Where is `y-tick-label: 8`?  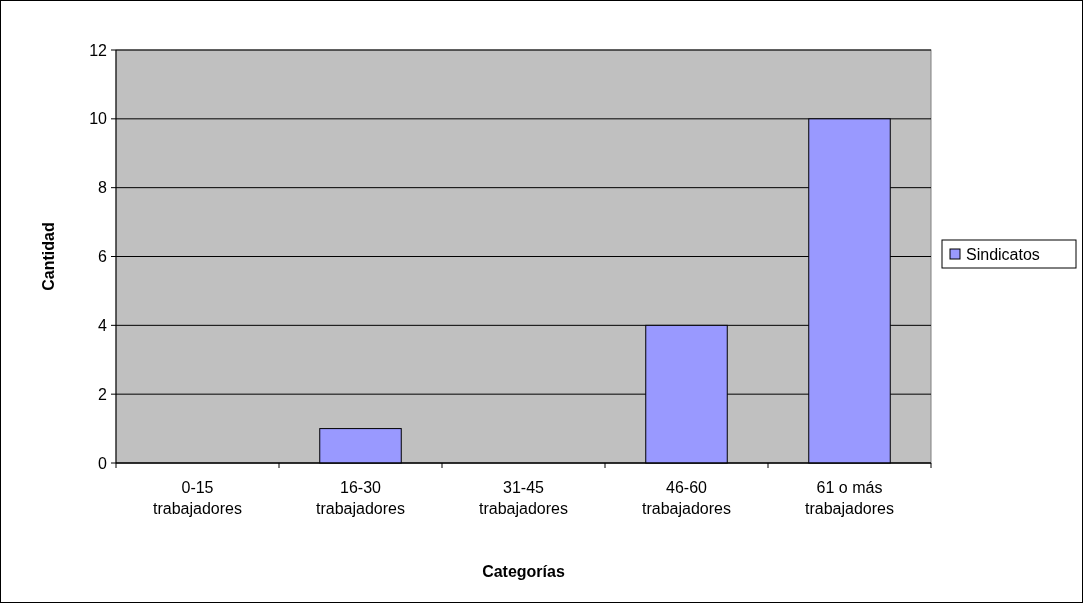 y-tick-label: 8 is located at coordinates (103, 188).